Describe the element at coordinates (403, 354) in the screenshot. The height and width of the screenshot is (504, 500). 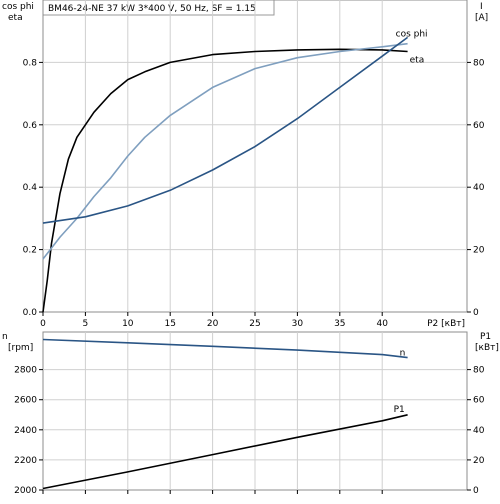
I see `series-label-n: n` at that location.